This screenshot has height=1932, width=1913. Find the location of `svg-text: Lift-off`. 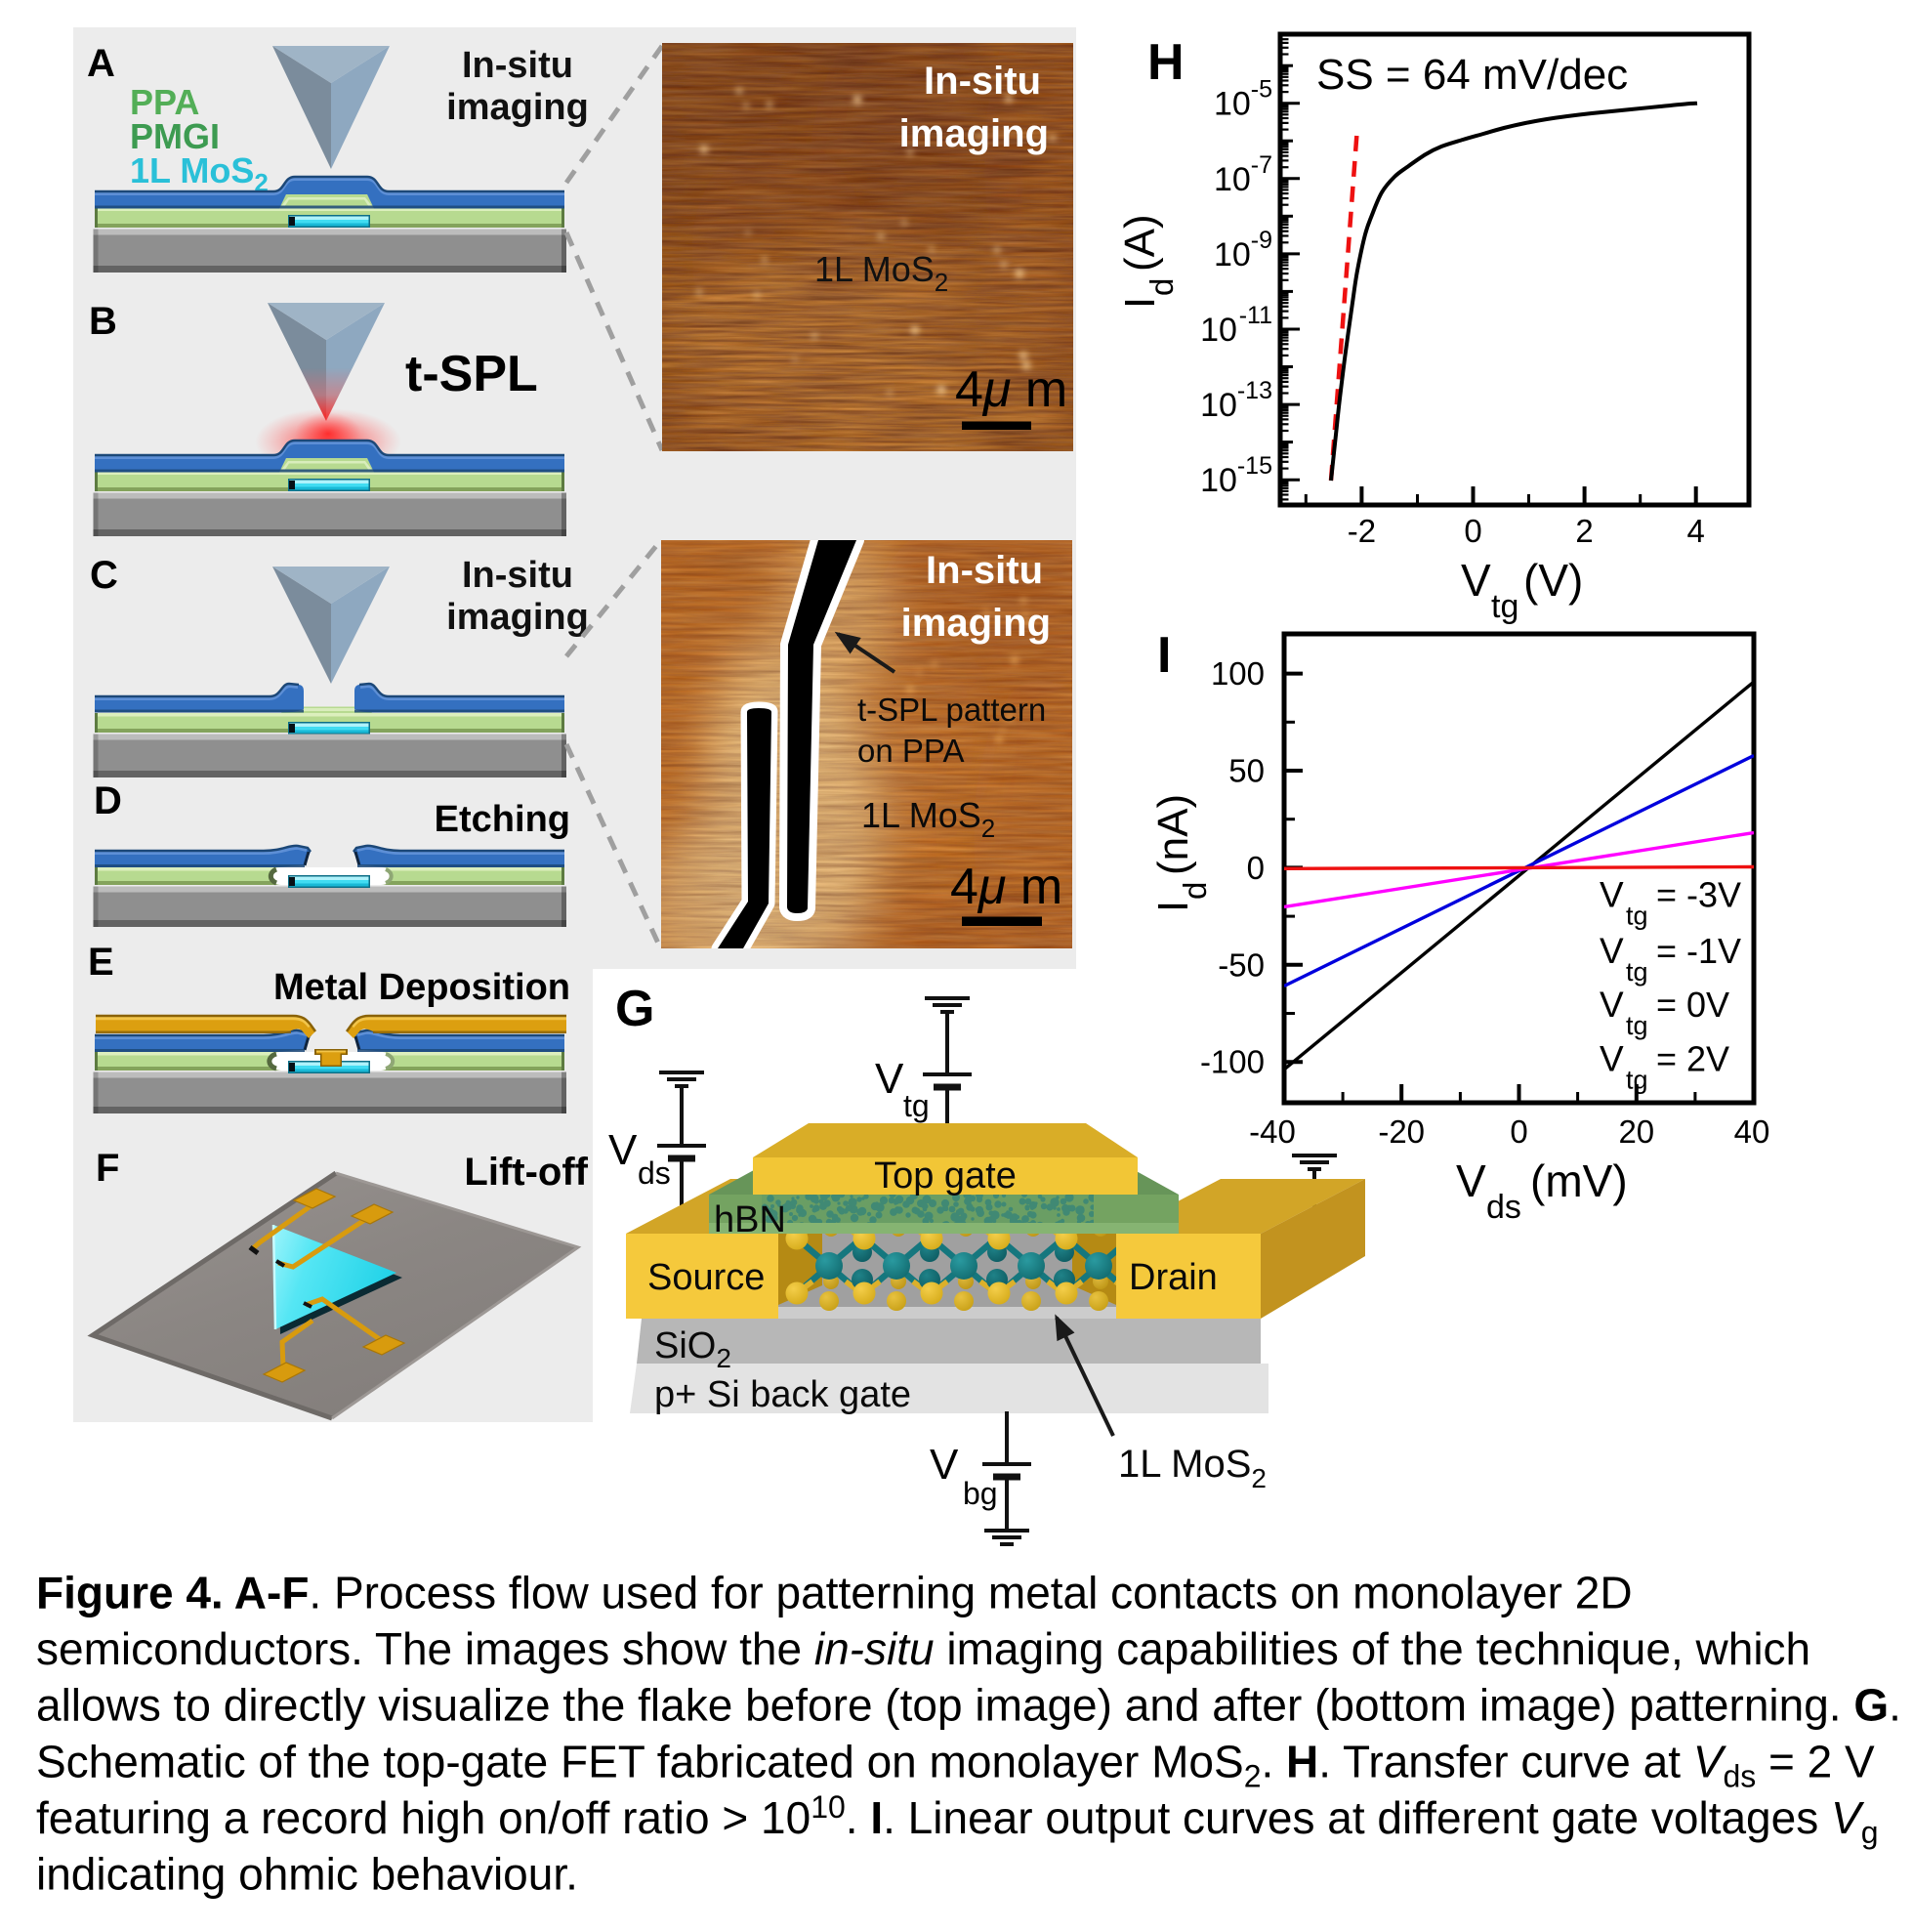

svg-text: Lift-off is located at coordinates (526, 1172).